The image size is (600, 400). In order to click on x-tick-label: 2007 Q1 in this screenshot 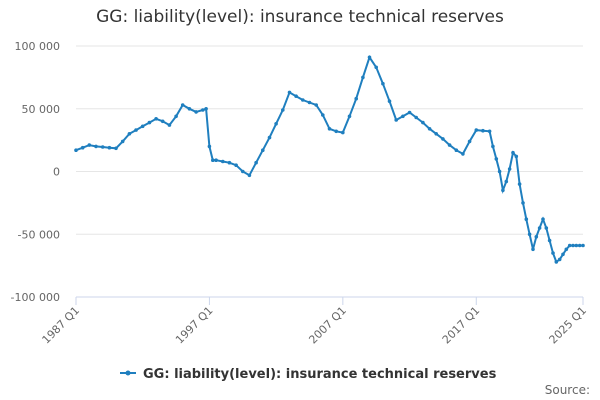, I will do `click(327, 325)`.